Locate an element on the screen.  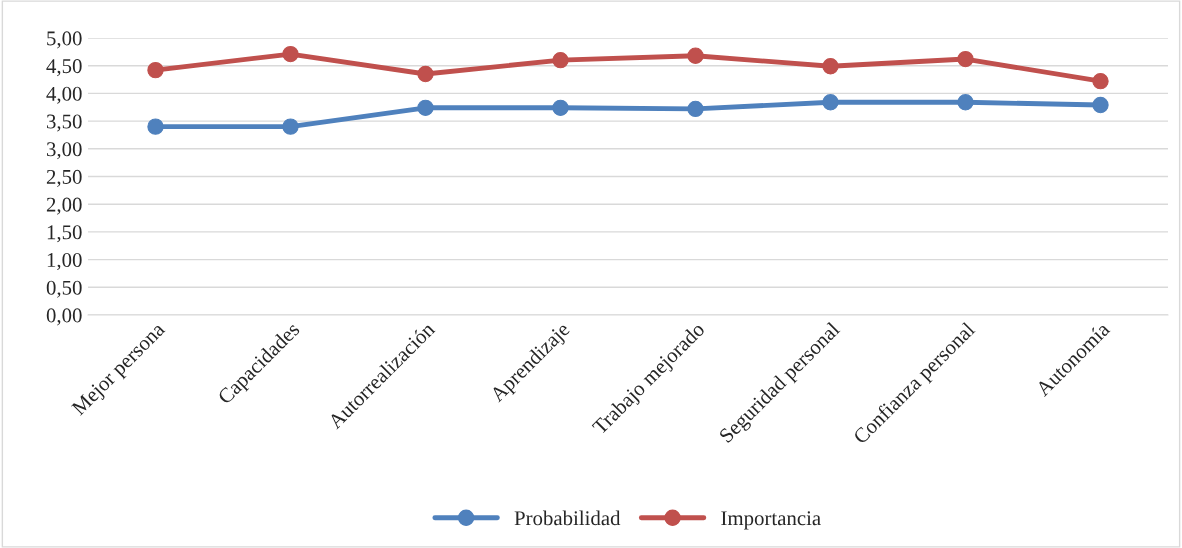
y-tick-label: 5,00 is located at coordinates (64, 40).